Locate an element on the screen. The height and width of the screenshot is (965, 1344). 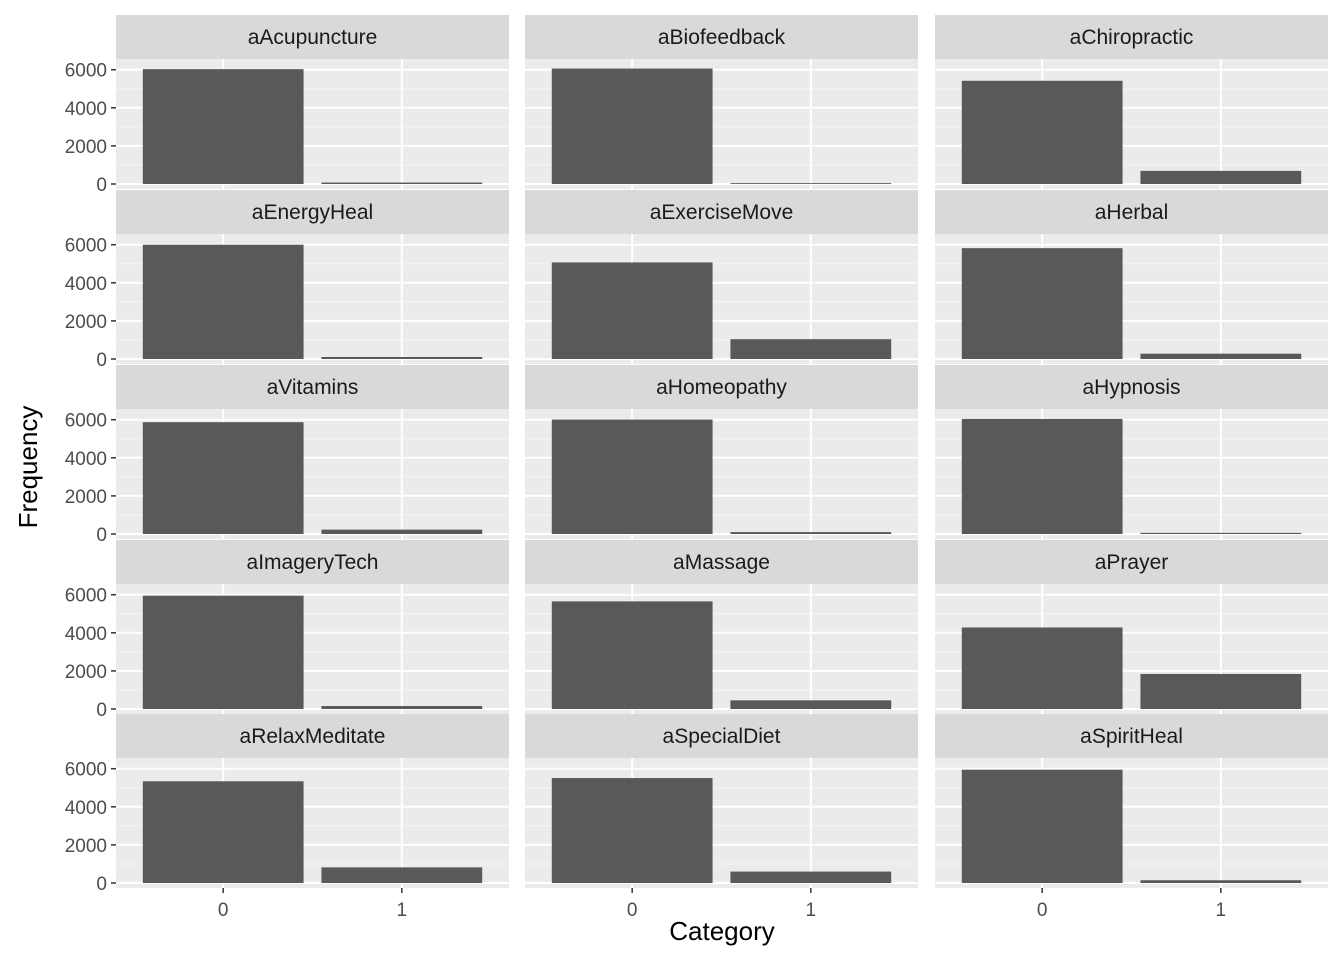
facet-strip-label: aEnergyHeal is located at coordinates (312, 212).